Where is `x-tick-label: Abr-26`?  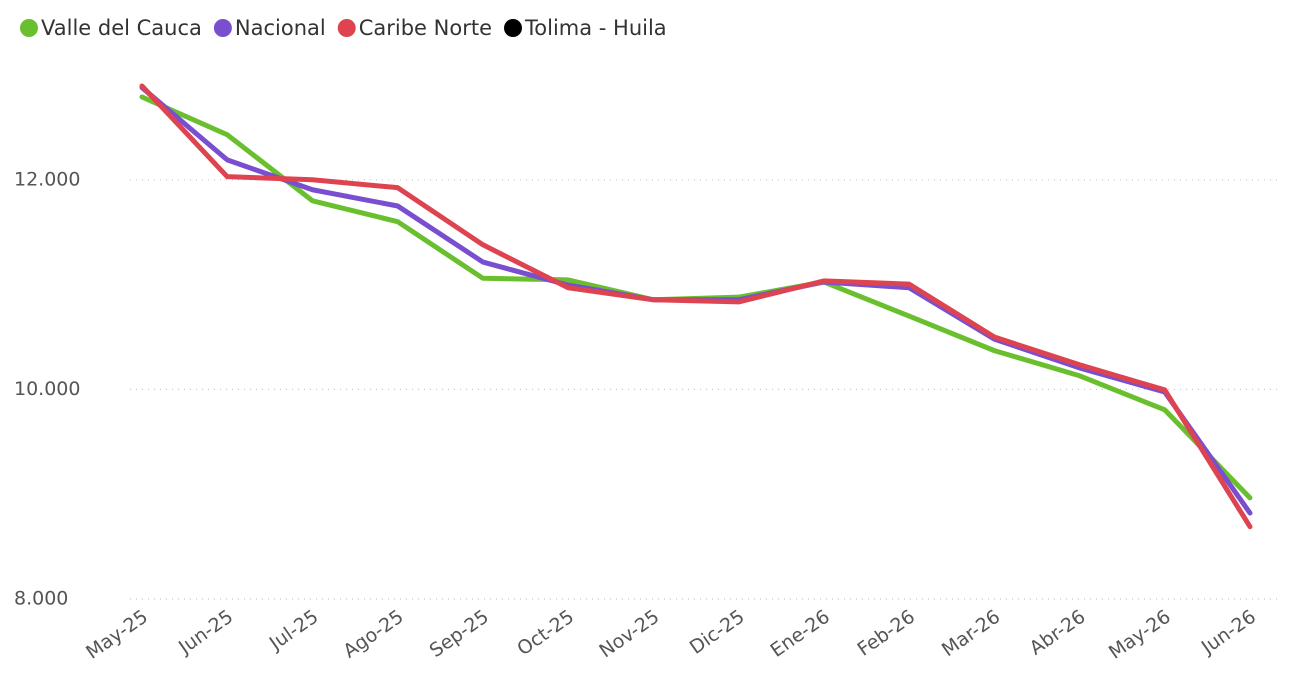
x-tick-label: Abr-26 is located at coordinates (1058, 633).